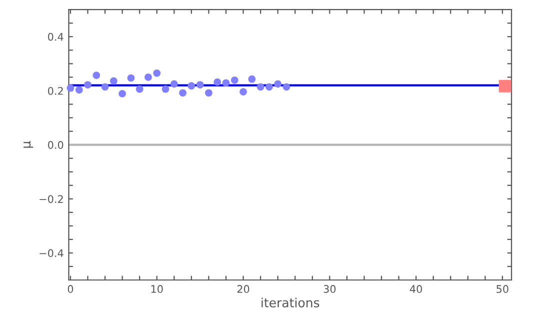  I want to click on y-tick-label: −0.4, so click(52, 253).